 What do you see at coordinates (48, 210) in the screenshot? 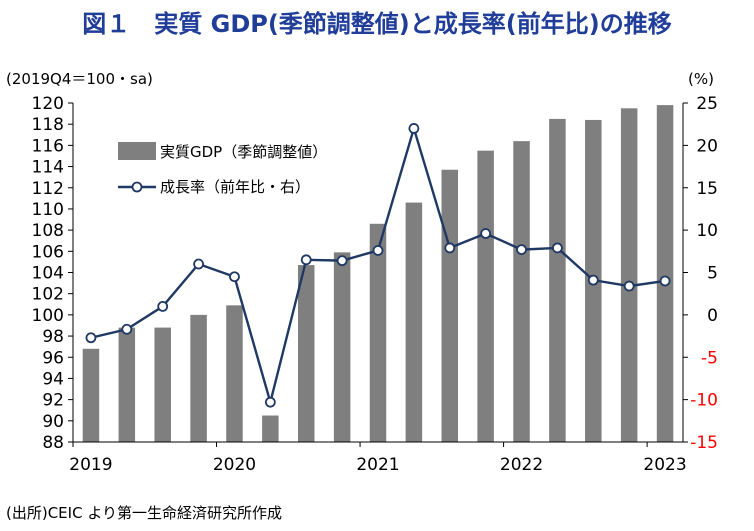
I see `left-tick-label: 110` at bounding box center [48, 210].